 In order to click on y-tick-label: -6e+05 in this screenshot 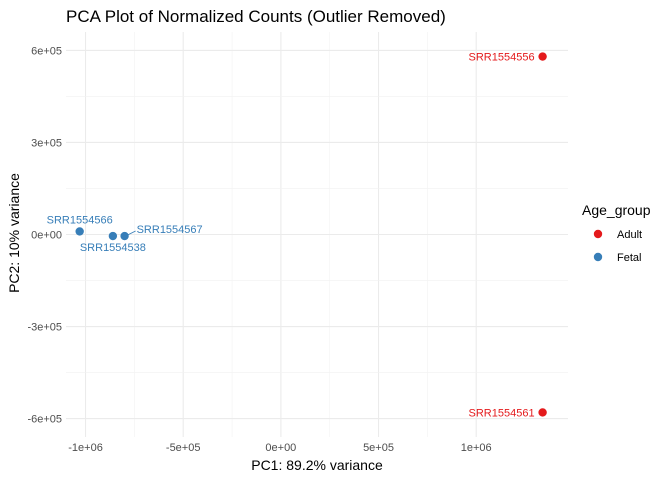, I will do `click(44, 420)`.